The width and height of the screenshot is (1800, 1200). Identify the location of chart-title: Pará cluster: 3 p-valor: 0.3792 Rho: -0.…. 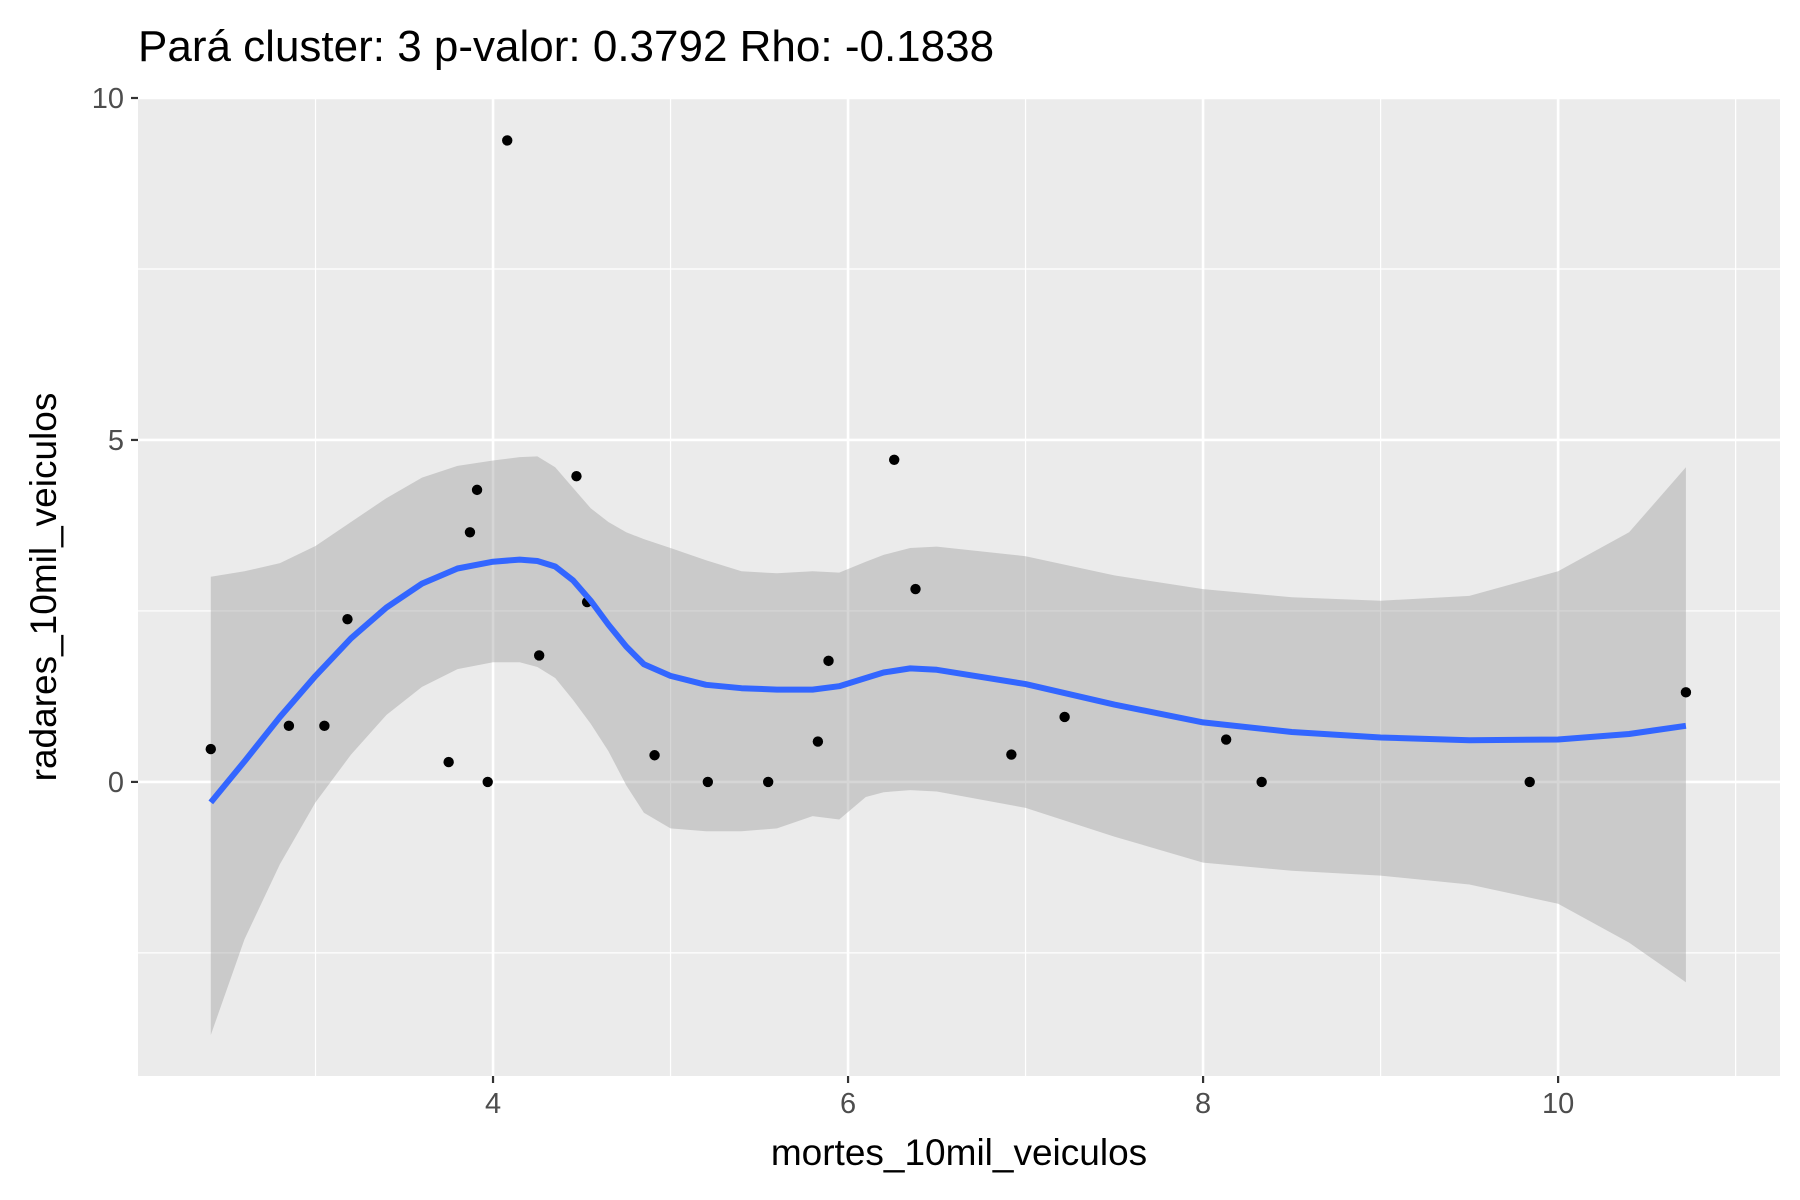
(566, 46).